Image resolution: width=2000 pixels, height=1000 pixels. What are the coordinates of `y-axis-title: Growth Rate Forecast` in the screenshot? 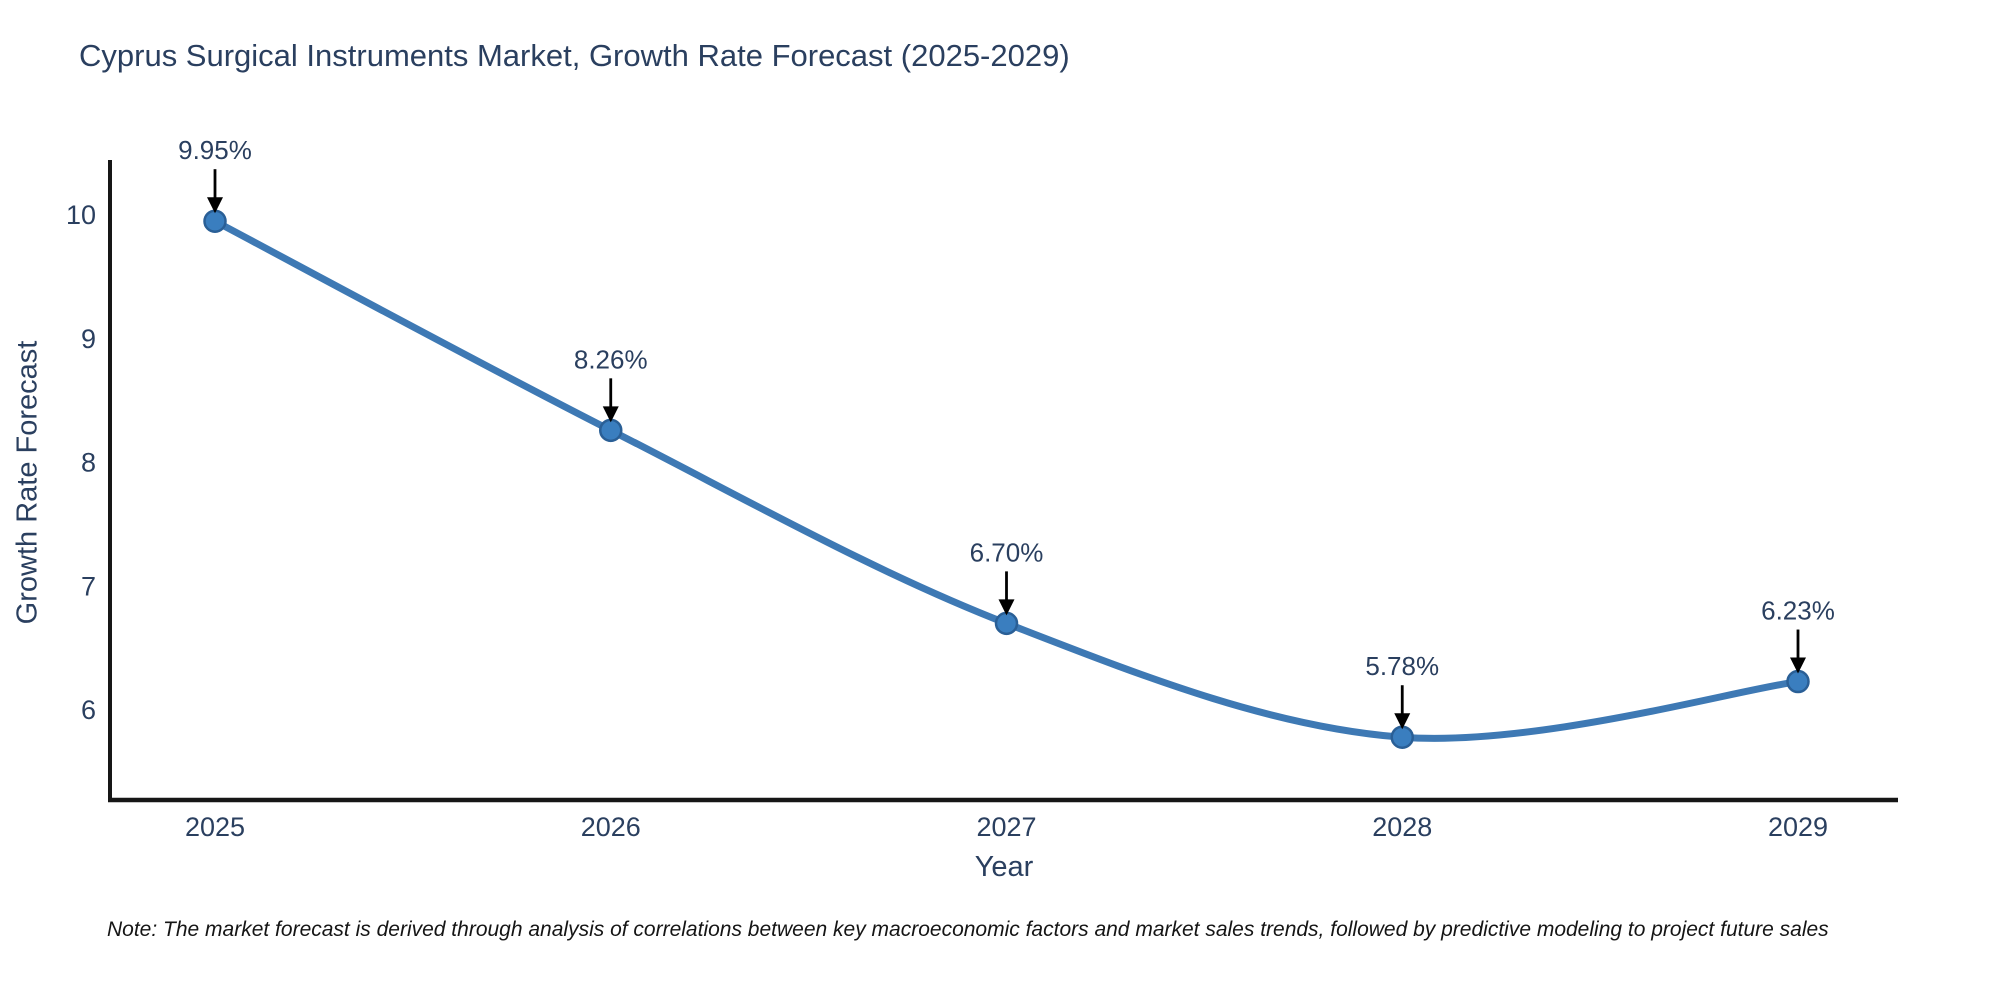 It's located at (27, 482).